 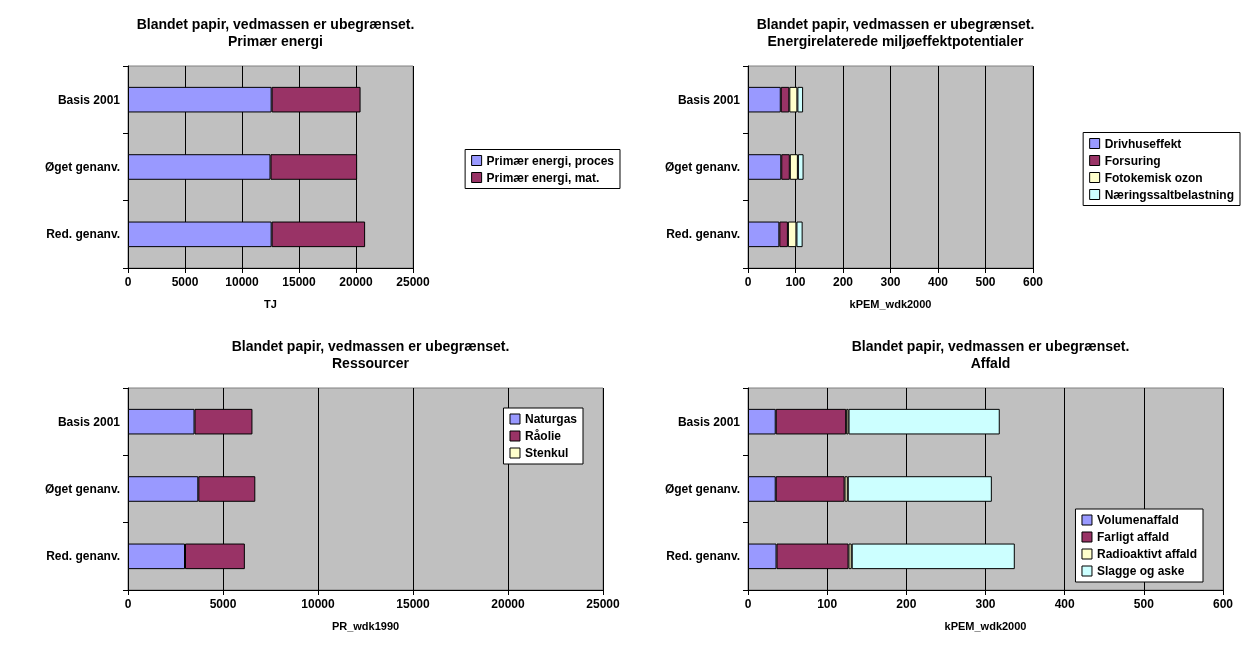 What do you see at coordinates (1143, 143) in the screenshot?
I see `legend-label: Drivhuseffekt` at bounding box center [1143, 143].